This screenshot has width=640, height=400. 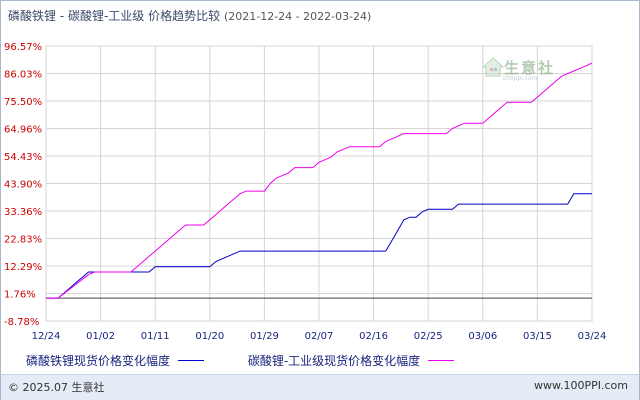 What do you see at coordinates (520, 78) in the screenshot?
I see `watermark-subtext: 100ppi.com` at bounding box center [520, 78].